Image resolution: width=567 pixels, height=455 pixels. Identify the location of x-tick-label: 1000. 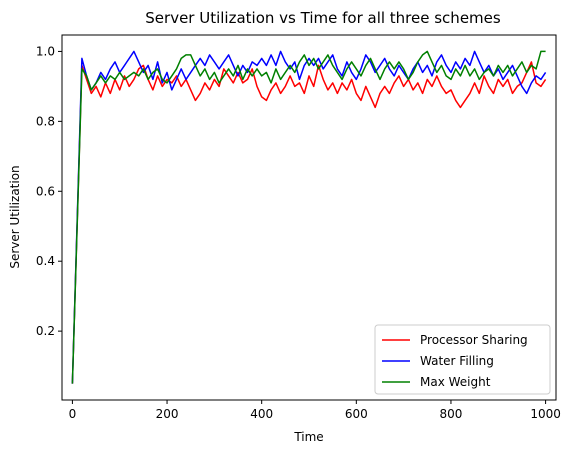
(545, 414).